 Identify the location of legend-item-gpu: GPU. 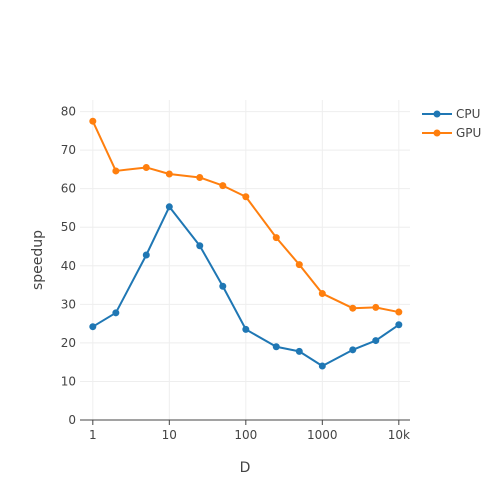
(451, 133).